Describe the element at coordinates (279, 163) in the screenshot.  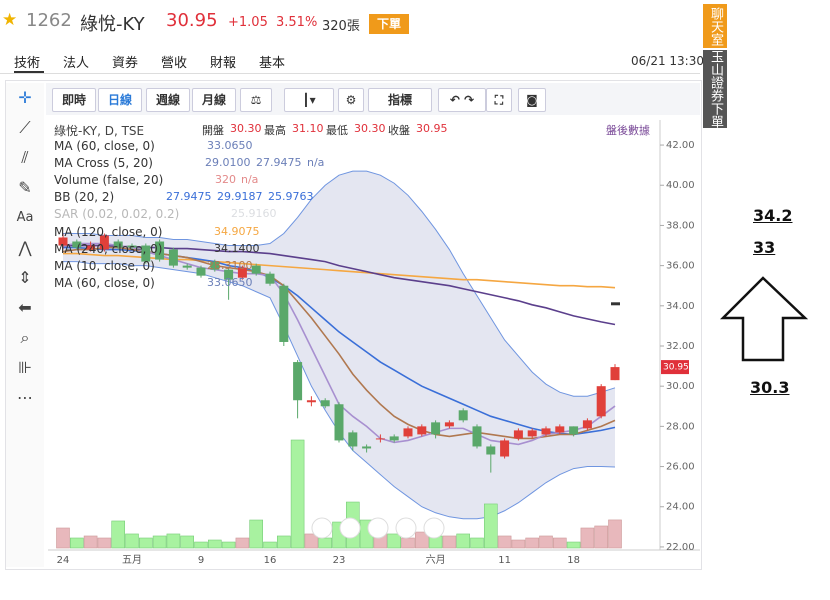
I see `indicator-value: 27.9475` at that location.